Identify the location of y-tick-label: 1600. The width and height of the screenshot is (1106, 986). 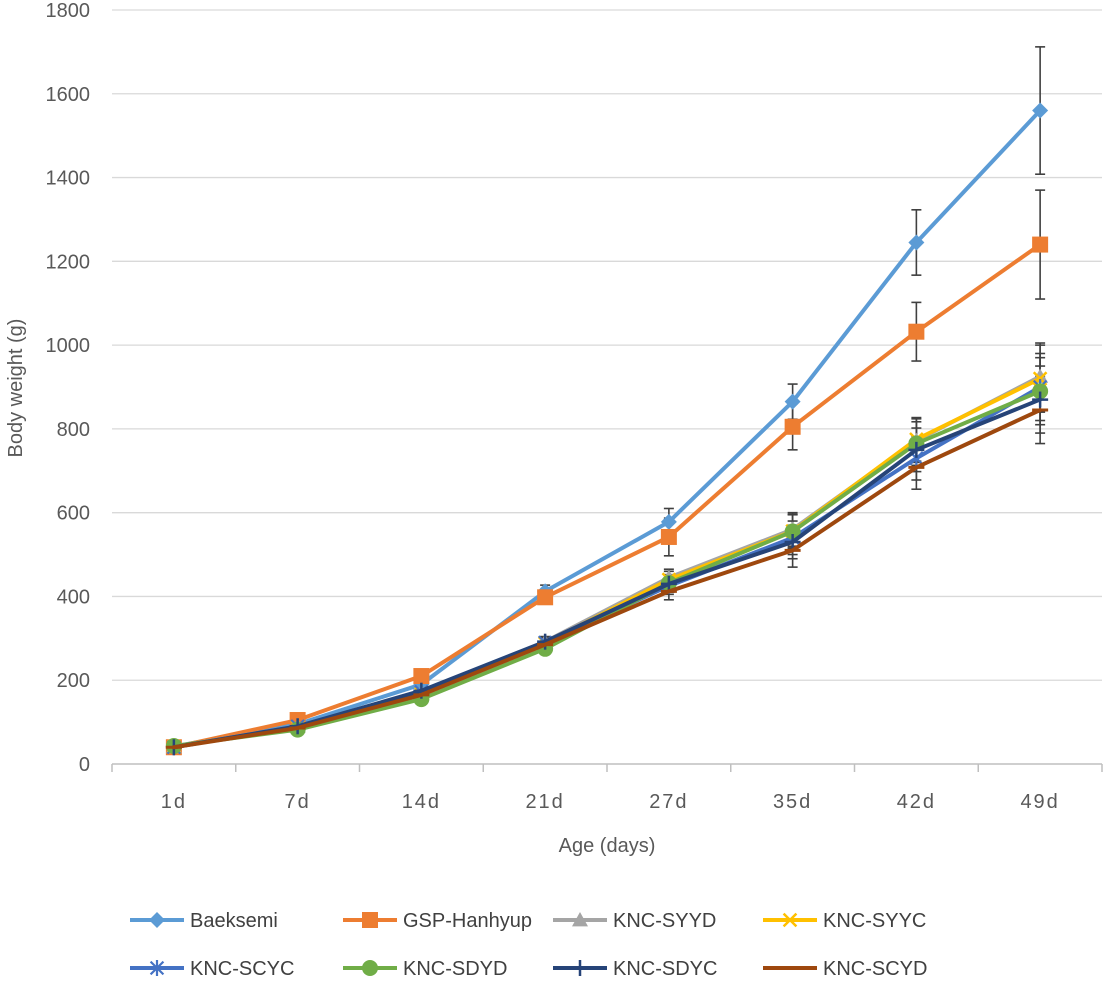
(68, 95).